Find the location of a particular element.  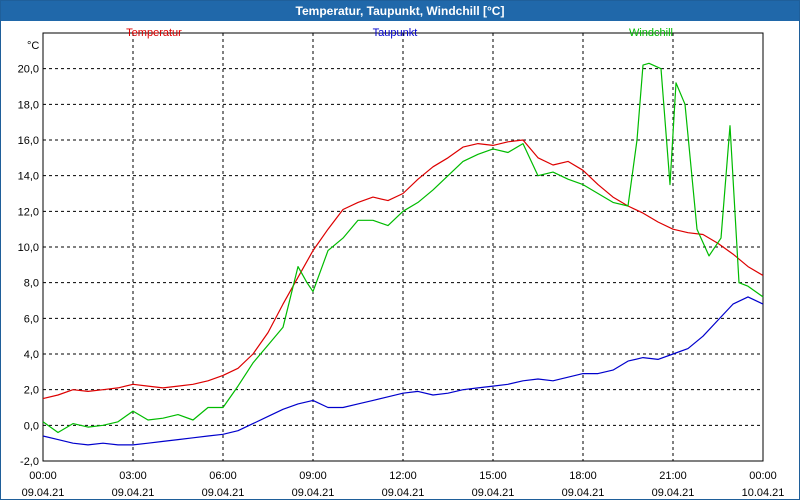

y-tick-label: 20,0 is located at coordinates (28, 70).